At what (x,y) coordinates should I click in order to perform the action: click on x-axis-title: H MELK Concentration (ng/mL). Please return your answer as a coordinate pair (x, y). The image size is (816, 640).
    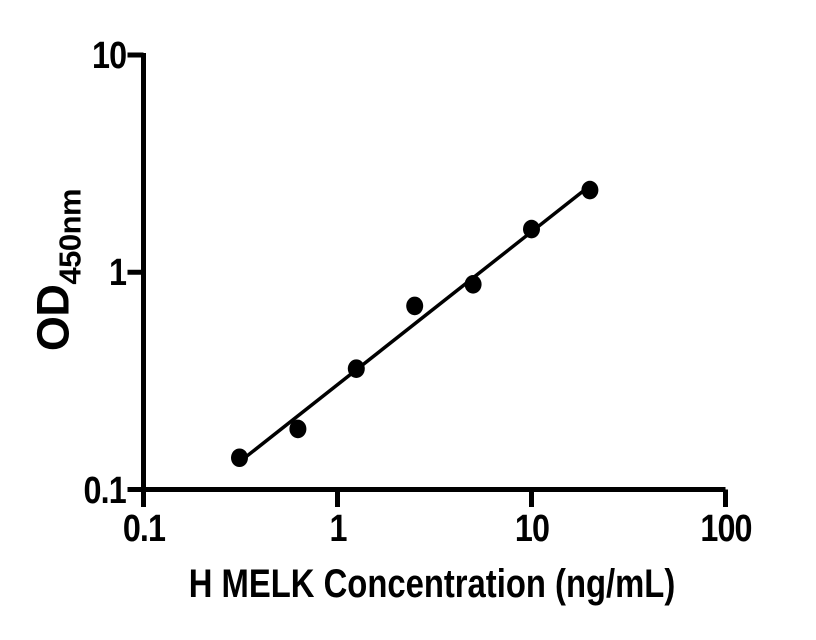
    Looking at the image, I should click on (431, 584).